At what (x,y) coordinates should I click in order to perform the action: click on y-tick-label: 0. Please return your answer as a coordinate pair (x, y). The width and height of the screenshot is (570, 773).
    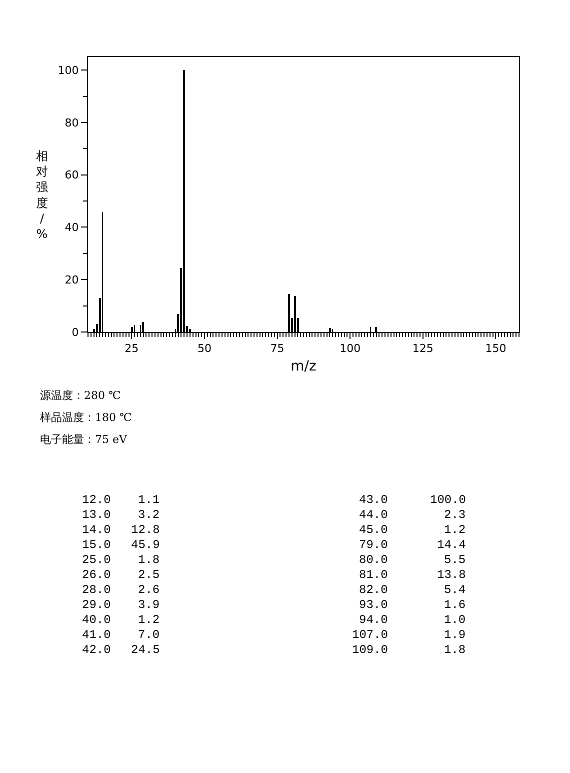
    Looking at the image, I should click on (75, 332).